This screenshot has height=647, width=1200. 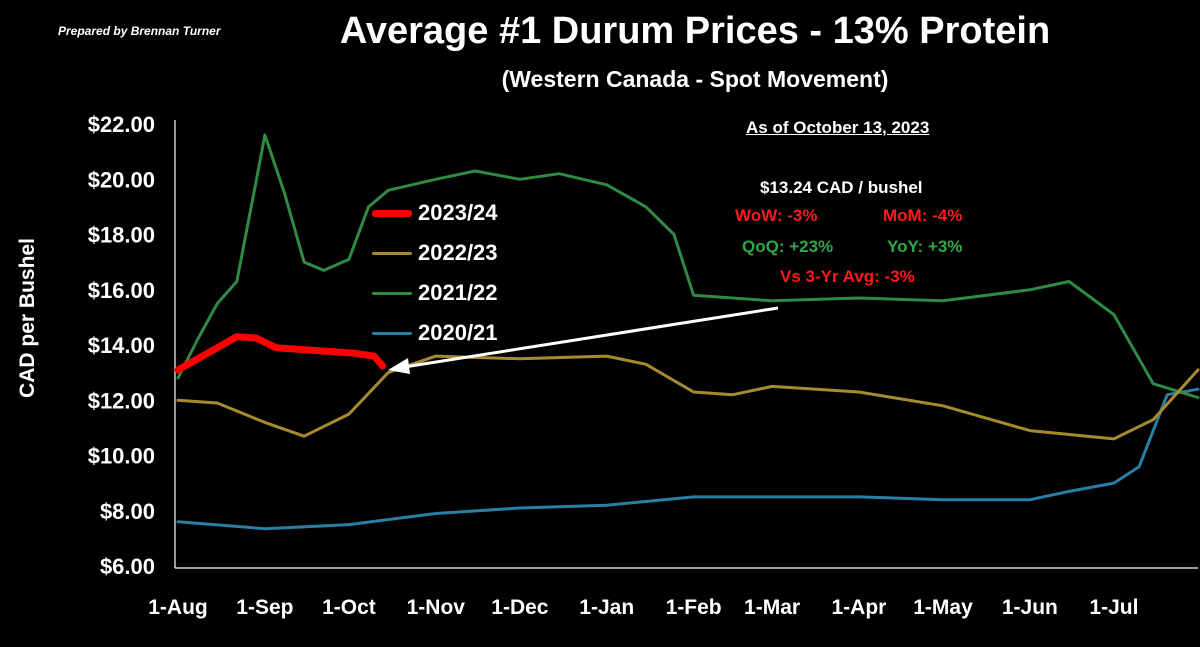 What do you see at coordinates (694, 607) in the screenshot?
I see `x-tick-label: 1-Feb` at bounding box center [694, 607].